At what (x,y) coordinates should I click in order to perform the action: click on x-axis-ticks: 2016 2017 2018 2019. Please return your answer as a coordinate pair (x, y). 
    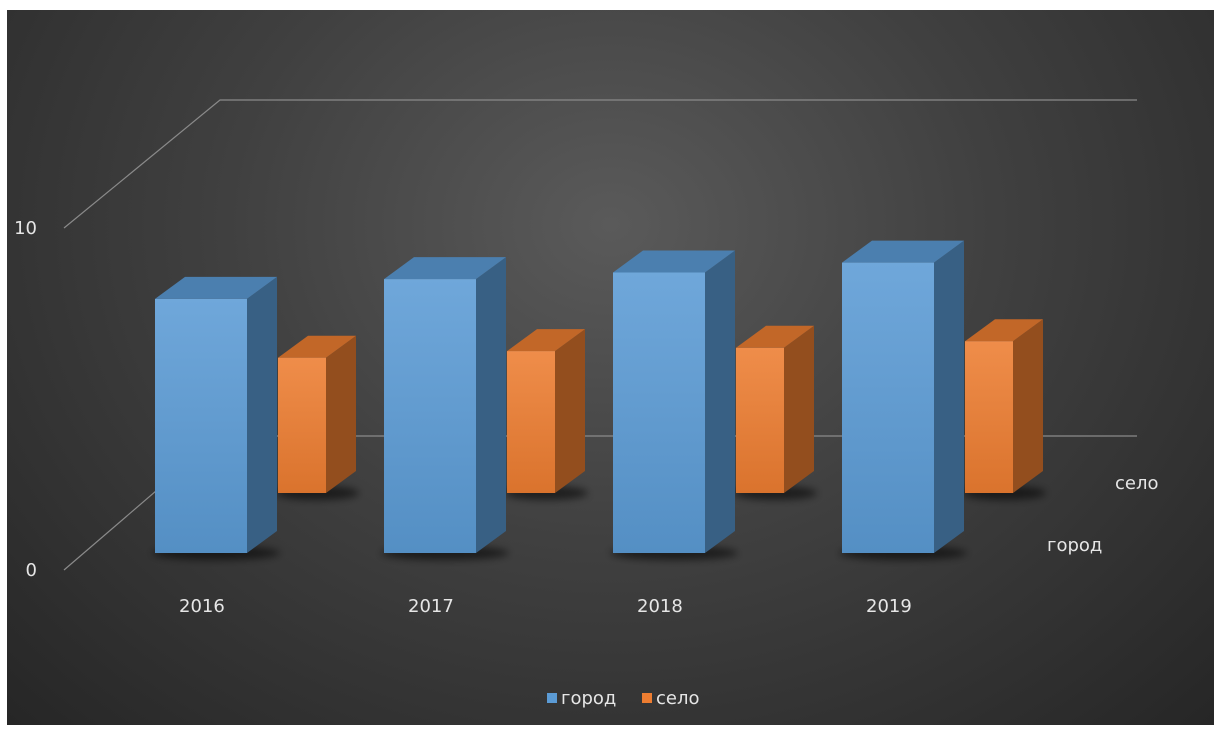
    Looking at the image, I should click on (545, 606).